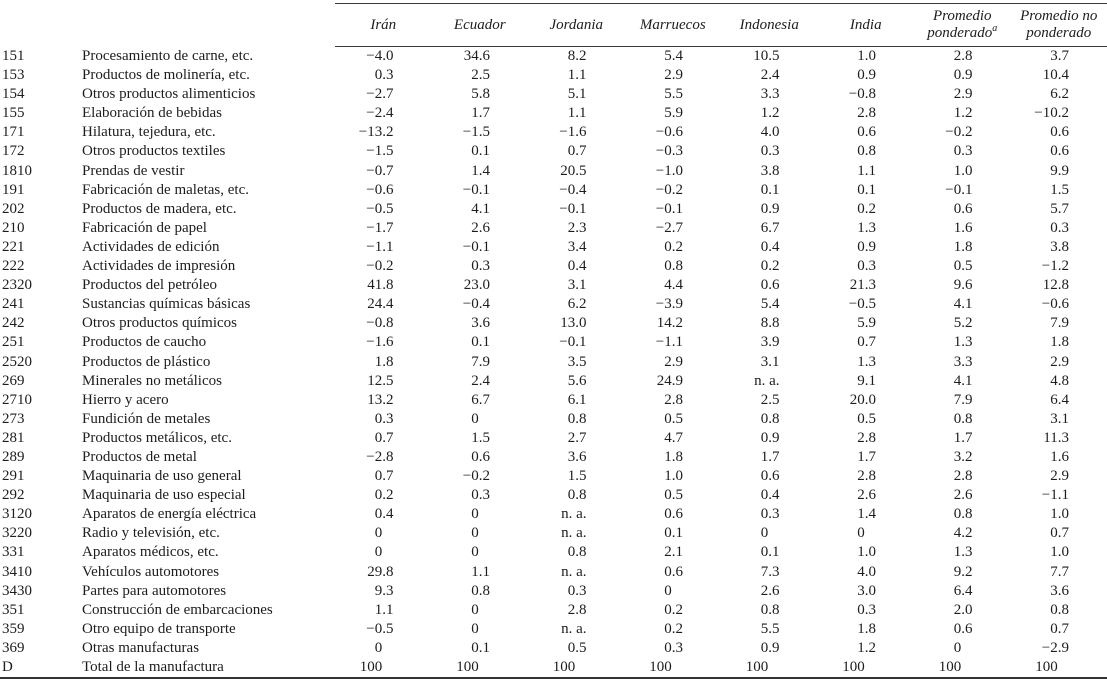 The image size is (1107, 686). Describe the element at coordinates (1059, 648) in the screenshot. I see `value-cell: −2.9` at that location.